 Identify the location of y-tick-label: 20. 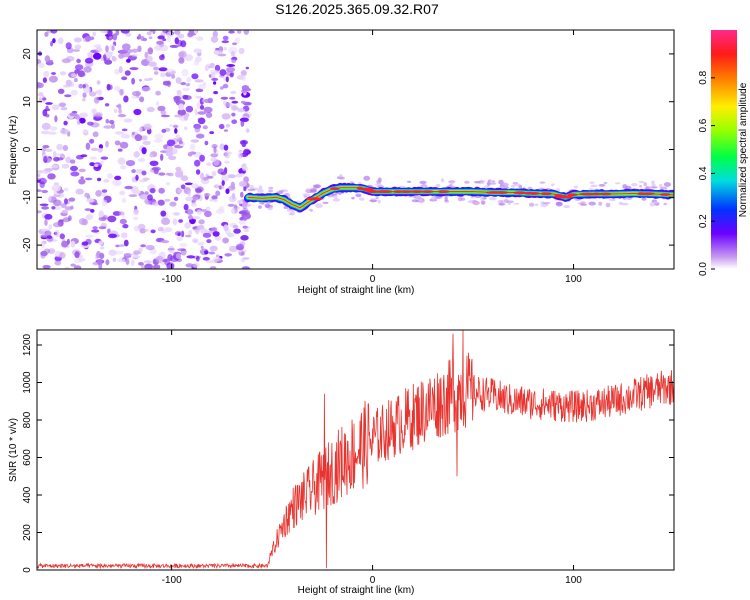
(27, 54).